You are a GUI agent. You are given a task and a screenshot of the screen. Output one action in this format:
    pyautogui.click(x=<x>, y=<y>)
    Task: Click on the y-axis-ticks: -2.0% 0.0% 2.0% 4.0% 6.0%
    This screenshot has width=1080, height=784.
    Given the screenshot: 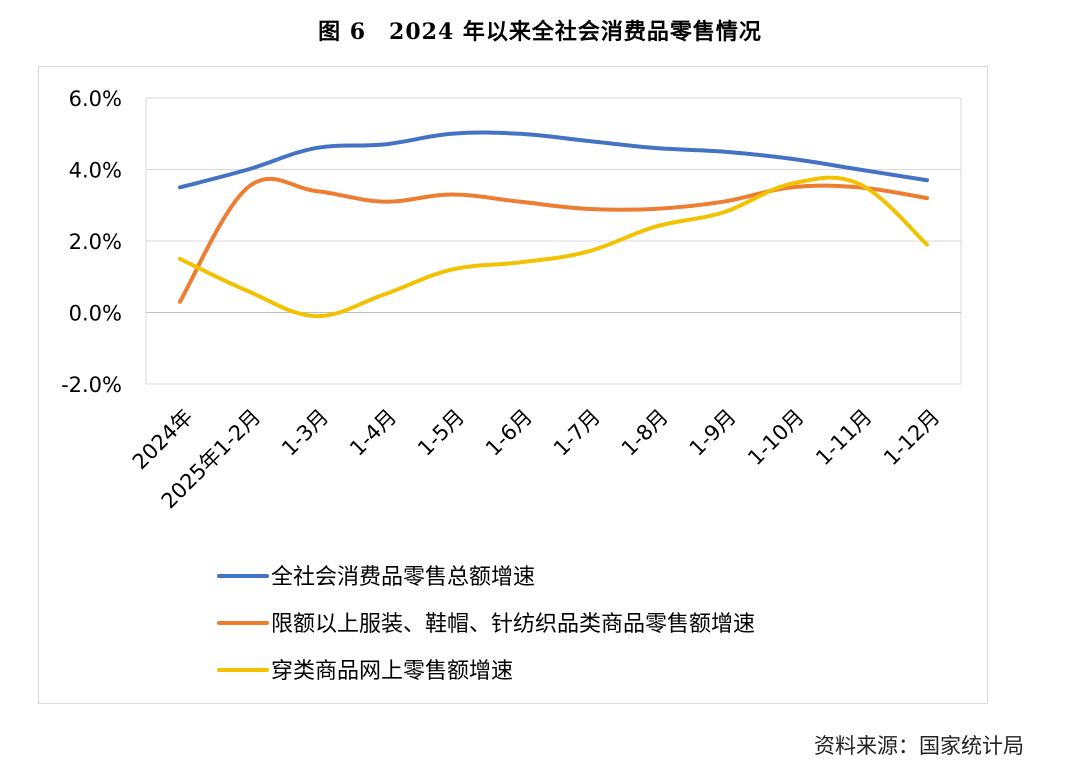 What is the action you would take?
    pyautogui.click(x=91, y=242)
    